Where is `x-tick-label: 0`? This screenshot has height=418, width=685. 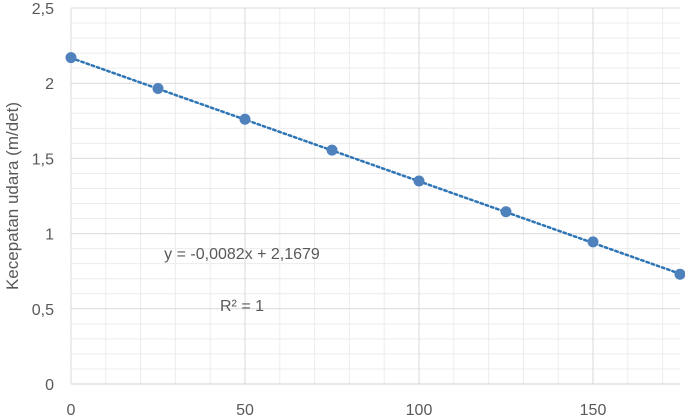 x-tick-label: 0 is located at coordinates (71, 410).